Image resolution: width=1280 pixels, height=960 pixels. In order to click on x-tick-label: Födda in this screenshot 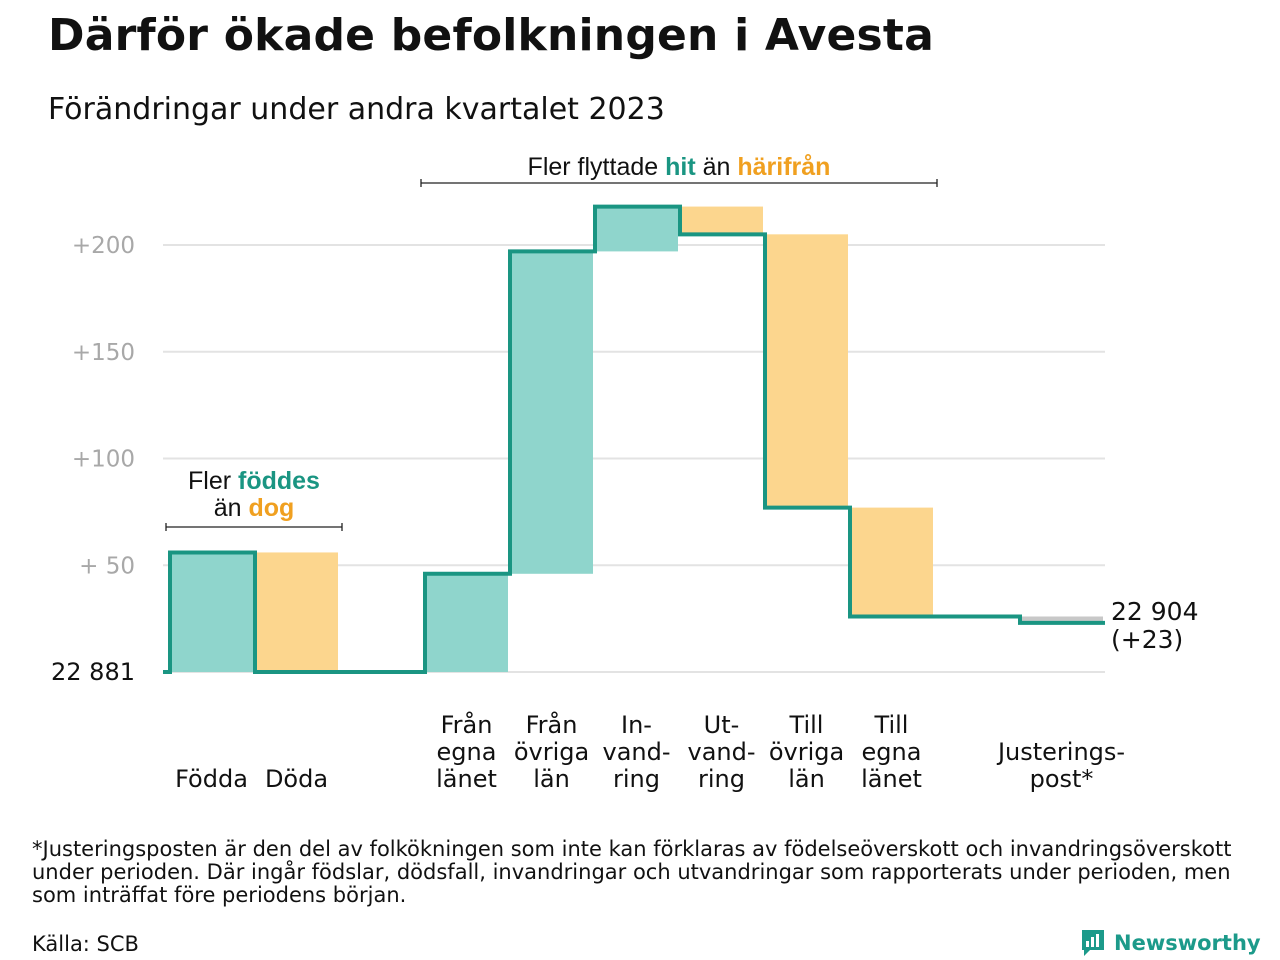, I will do `click(211, 779)`.